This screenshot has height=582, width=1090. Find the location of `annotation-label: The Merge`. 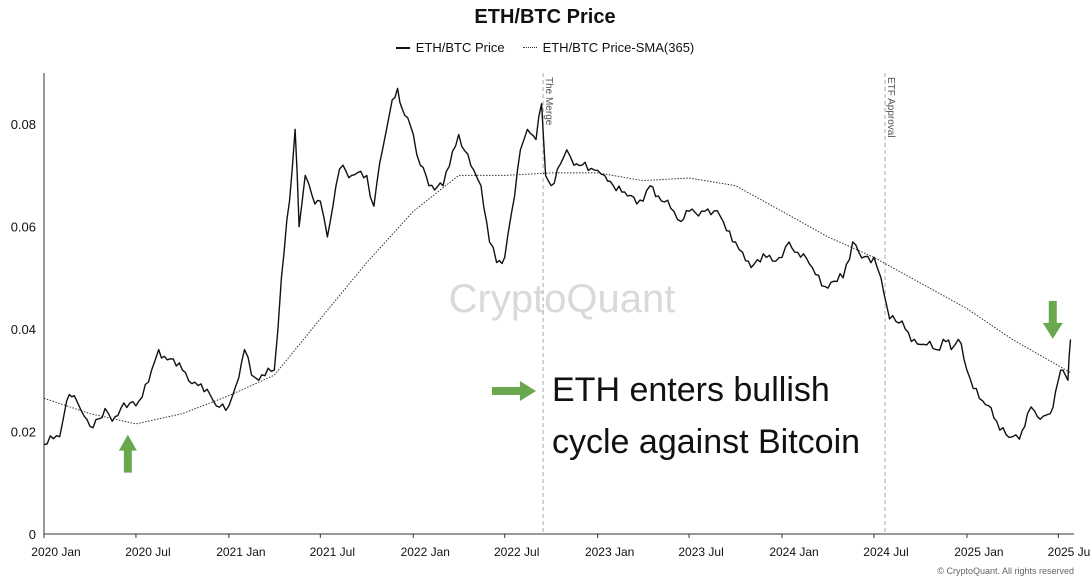

annotation-label: The Merge is located at coordinates (548, 101).